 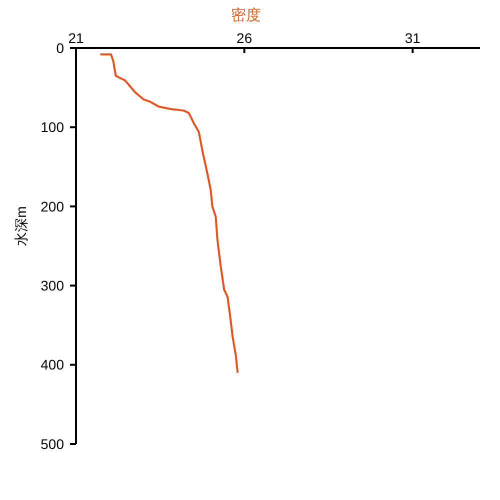 What do you see at coordinates (244, 38) in the screenshot?
I see `x-tick-label: 26` at bounding box center [244, 38].